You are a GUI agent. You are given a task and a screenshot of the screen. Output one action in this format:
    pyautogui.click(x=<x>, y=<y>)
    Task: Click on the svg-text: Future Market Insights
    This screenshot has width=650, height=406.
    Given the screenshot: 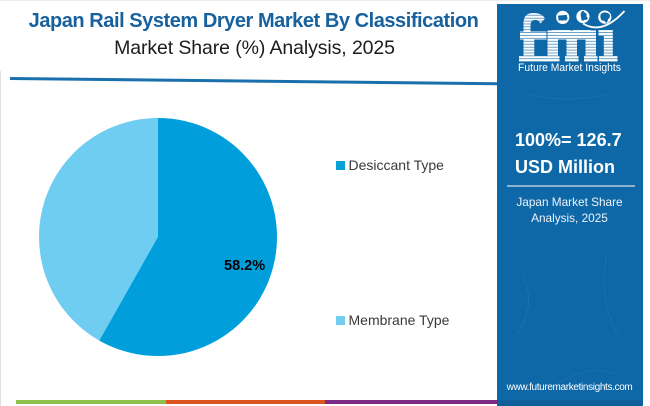 What is the action you would take?
    pyautogui.click(x=570, y=68)
    